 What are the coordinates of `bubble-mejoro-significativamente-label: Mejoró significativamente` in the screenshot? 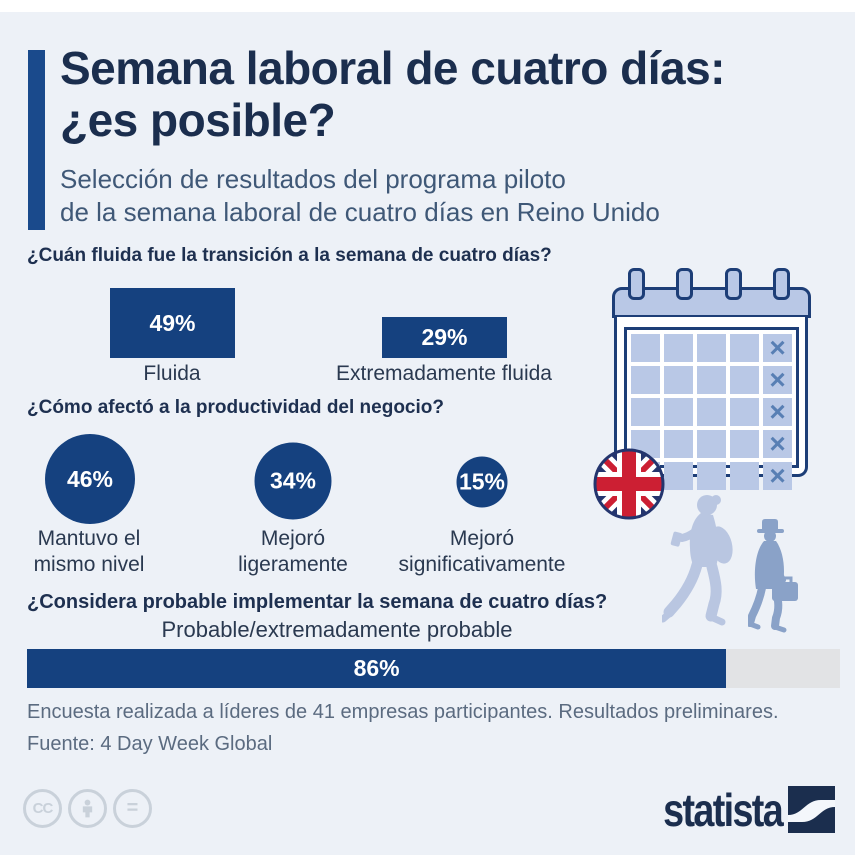 It's located at (482, 551).